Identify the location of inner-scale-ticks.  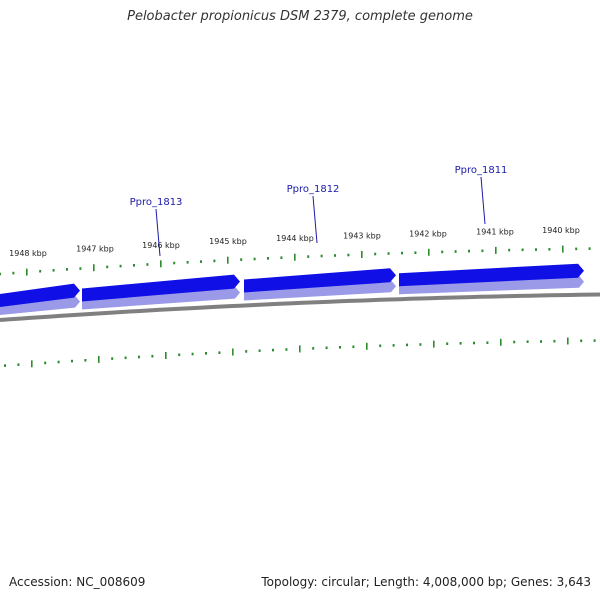
(300, 352).